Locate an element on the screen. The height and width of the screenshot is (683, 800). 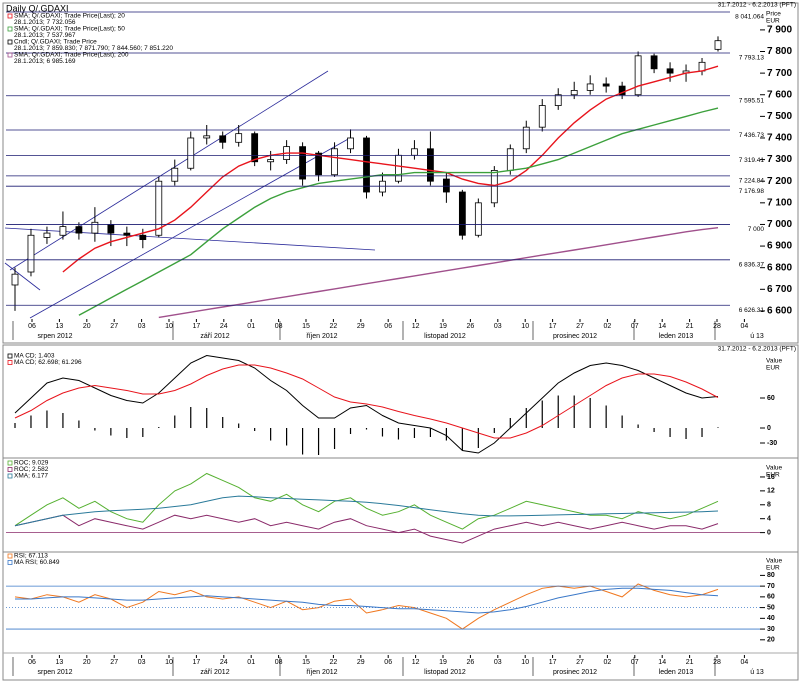
y-tick-label: 6 700 is located at coordinates (779, 289).